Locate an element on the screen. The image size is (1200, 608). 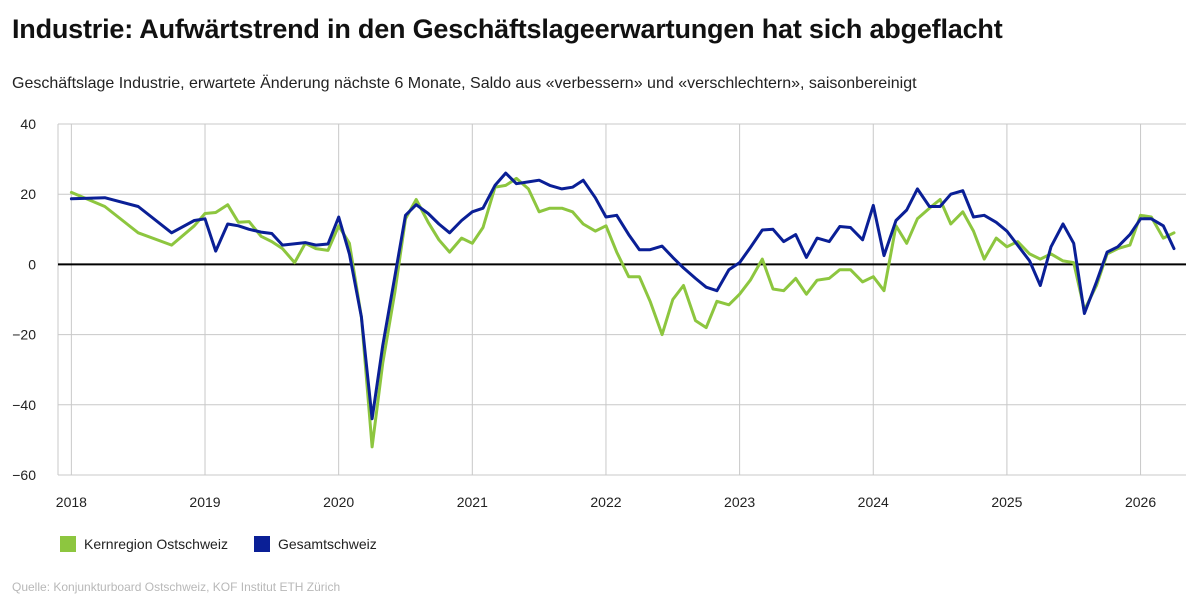
x-tick-label: 2019 is located at coordinates (204, 502).